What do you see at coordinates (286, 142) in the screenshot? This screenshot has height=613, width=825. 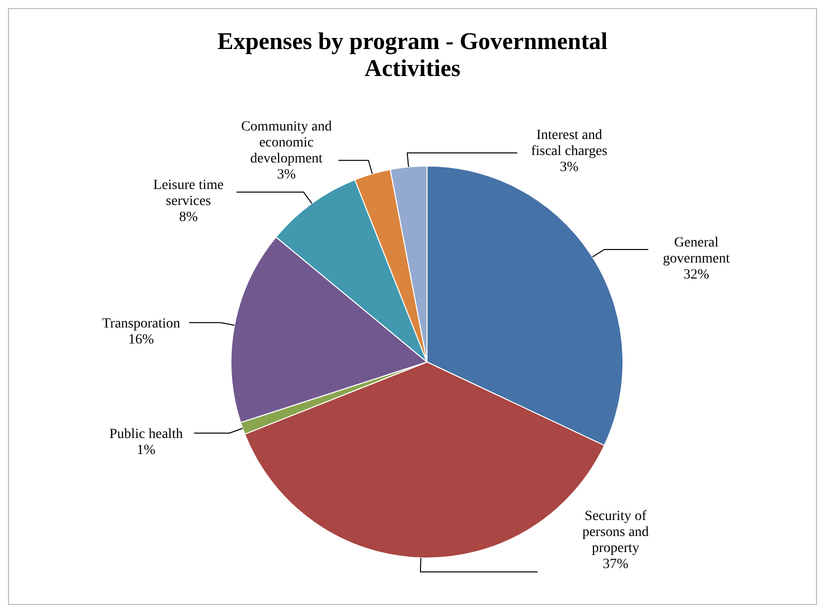 I see `slice-label: Community and economic development` at bounding box center [286, 142].